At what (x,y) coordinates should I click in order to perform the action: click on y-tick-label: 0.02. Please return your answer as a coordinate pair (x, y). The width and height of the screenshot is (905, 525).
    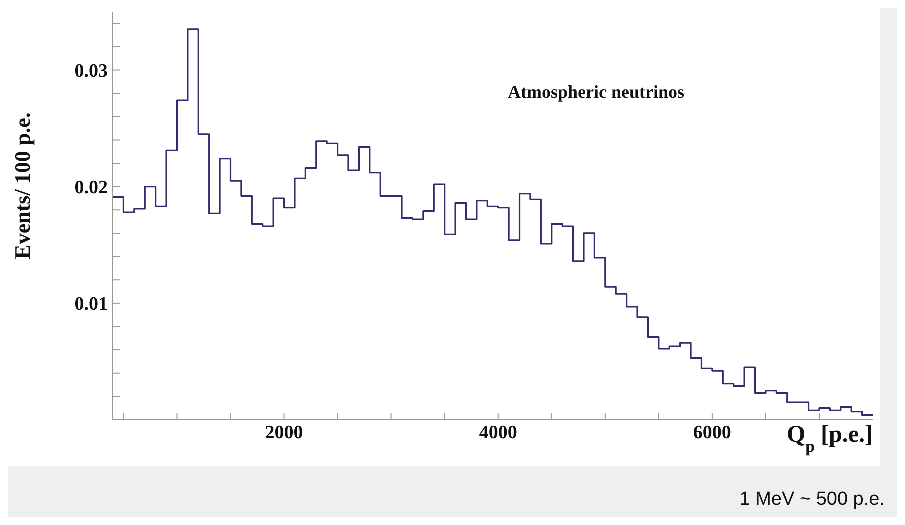
    Looking at the image, I should click on (91, 188).